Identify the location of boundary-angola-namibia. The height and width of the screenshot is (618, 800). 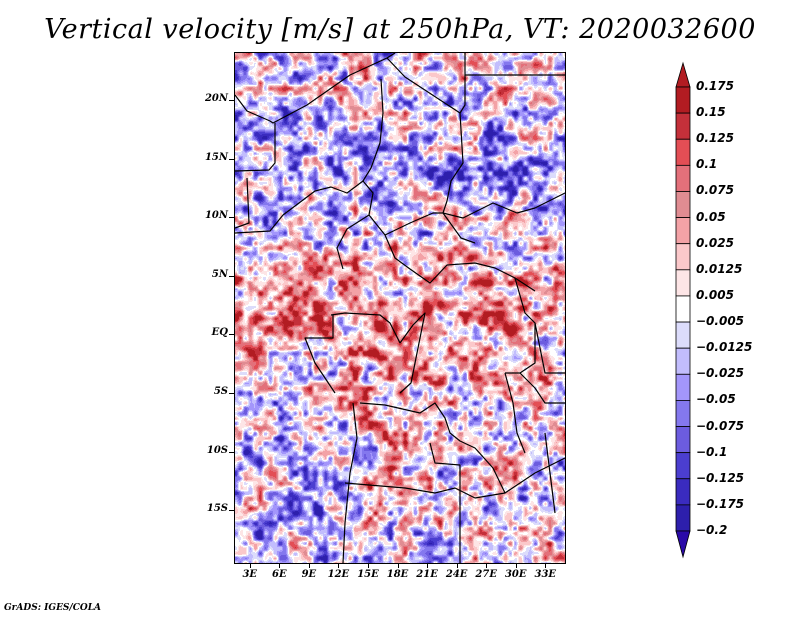
(410, 490).